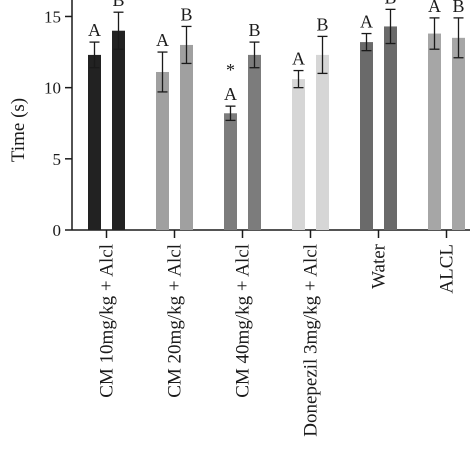 The image size is (474, 474). Describe the element at coordinates (175, 321) in the screenshot. I see `category-label: CM 20mg/kg + Alcl` at that location.